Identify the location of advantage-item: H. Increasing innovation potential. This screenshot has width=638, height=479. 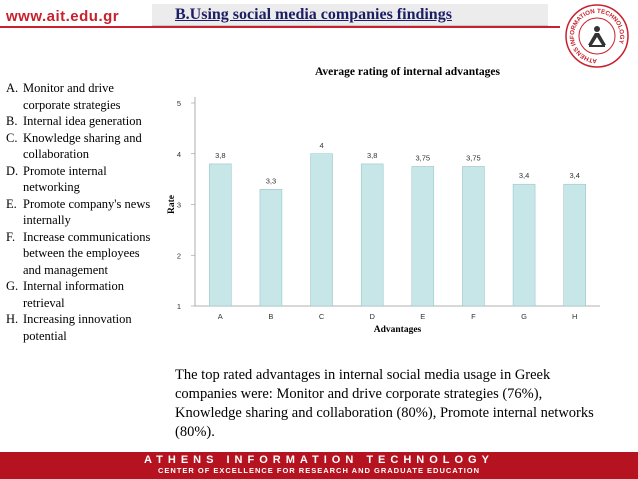
(81, 327).